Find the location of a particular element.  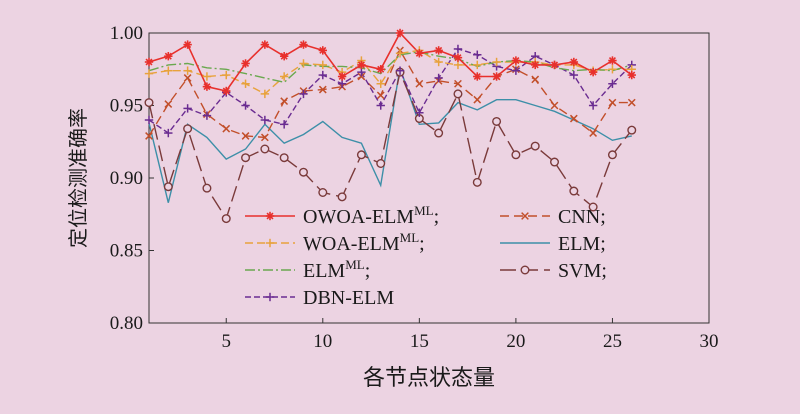

legend-label: DBN-ELM is located at coordinates (348, 298).